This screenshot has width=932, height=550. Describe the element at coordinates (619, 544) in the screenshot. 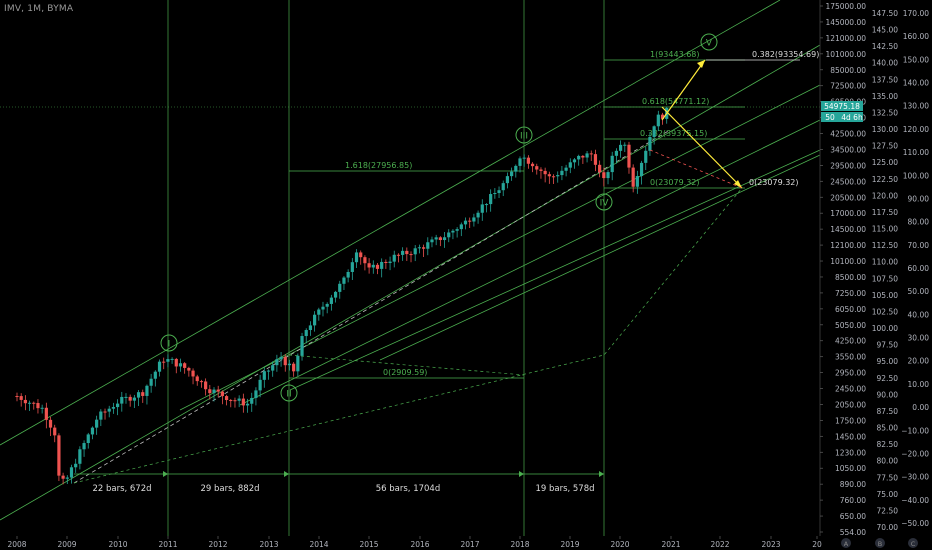

I see `time-axis-label: 2020` at that location.